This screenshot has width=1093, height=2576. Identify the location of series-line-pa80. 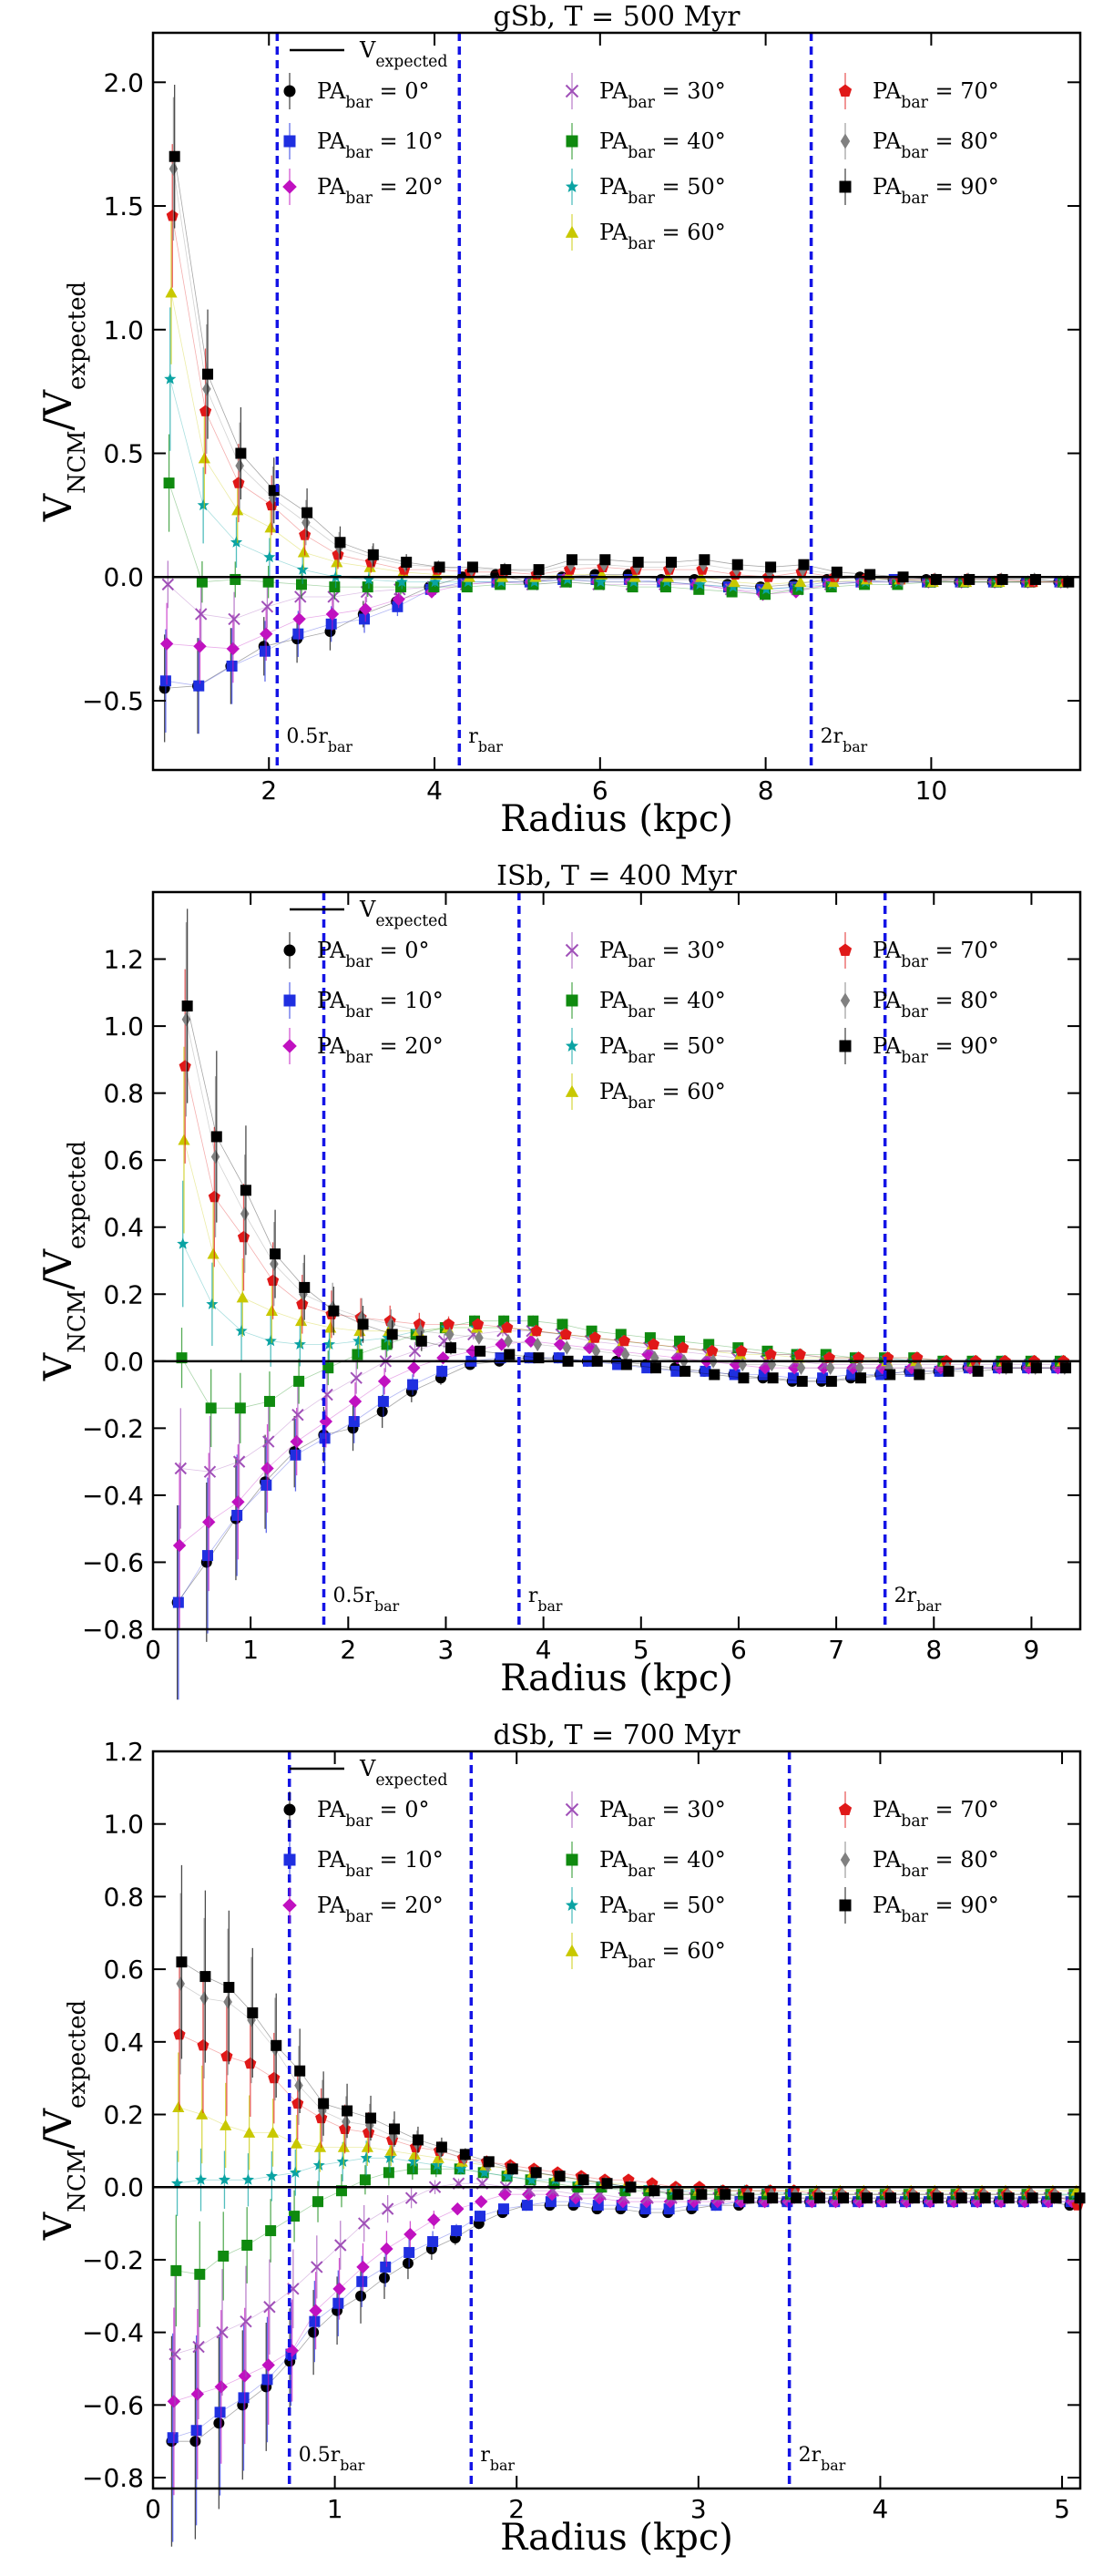
(626, 1194).